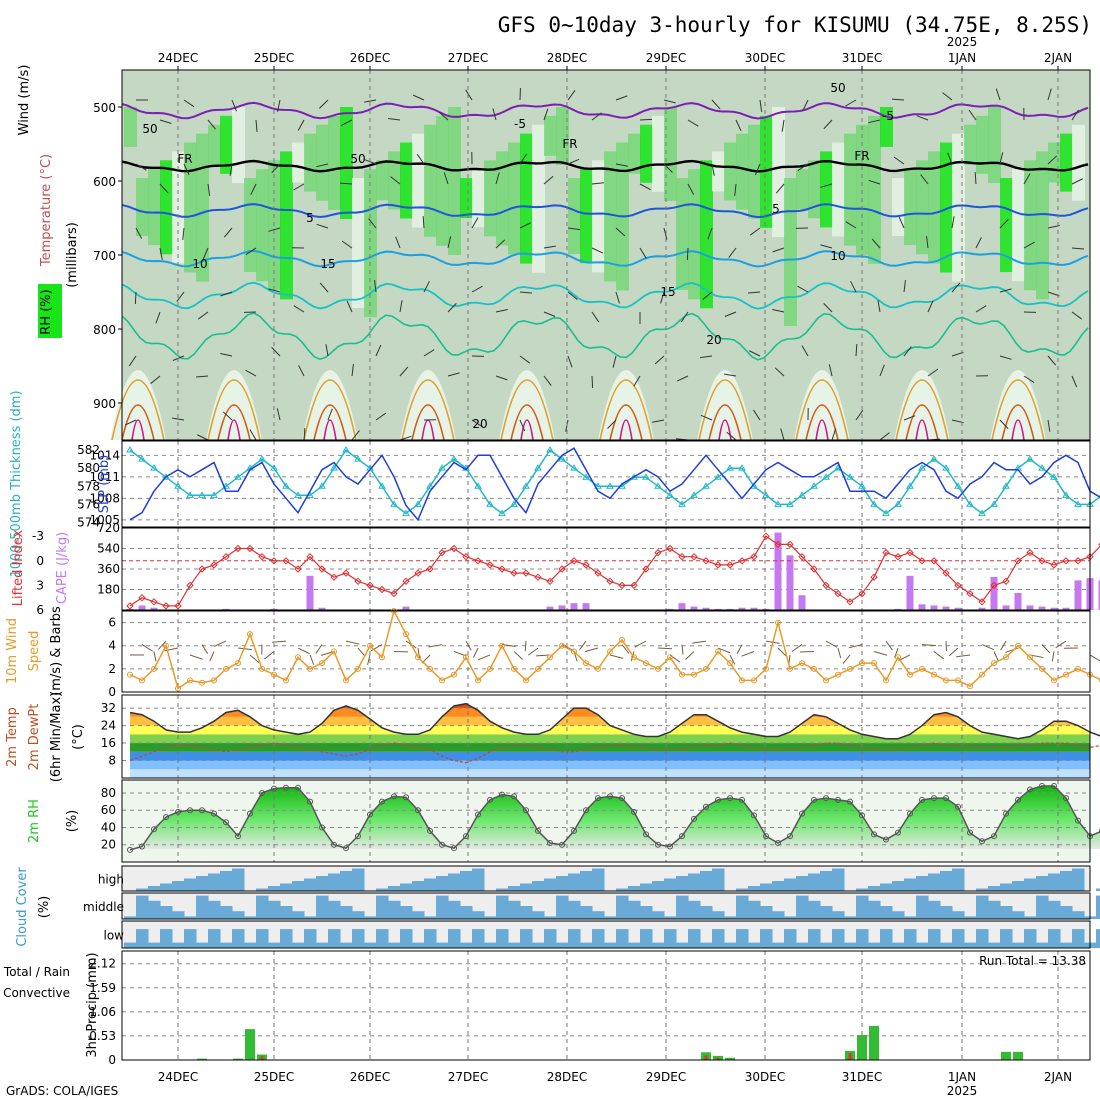  Describe the element at coordinates (102, 964) in the screenshot. I see `precip-tick: 2.12` at that location.